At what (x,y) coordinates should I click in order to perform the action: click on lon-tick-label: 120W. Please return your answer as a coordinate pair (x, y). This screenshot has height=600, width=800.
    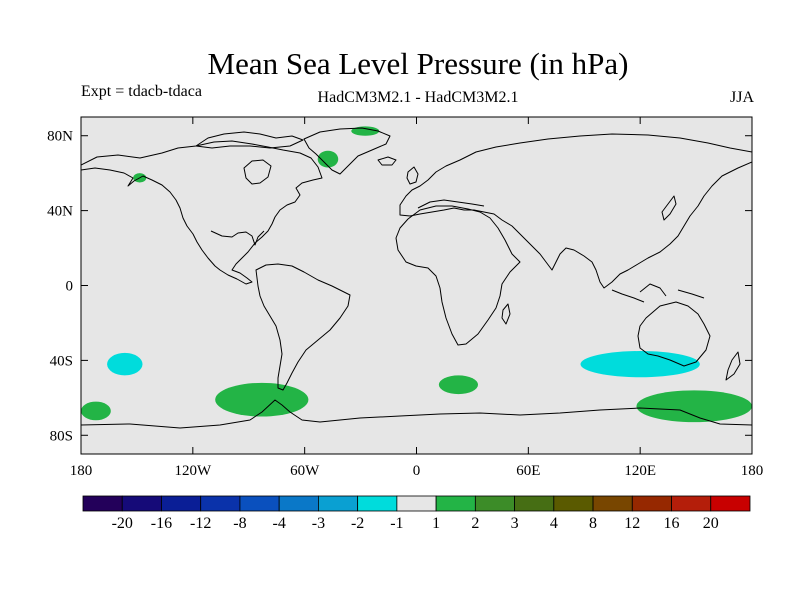
    Looking at the image, I should click on (193, 471).